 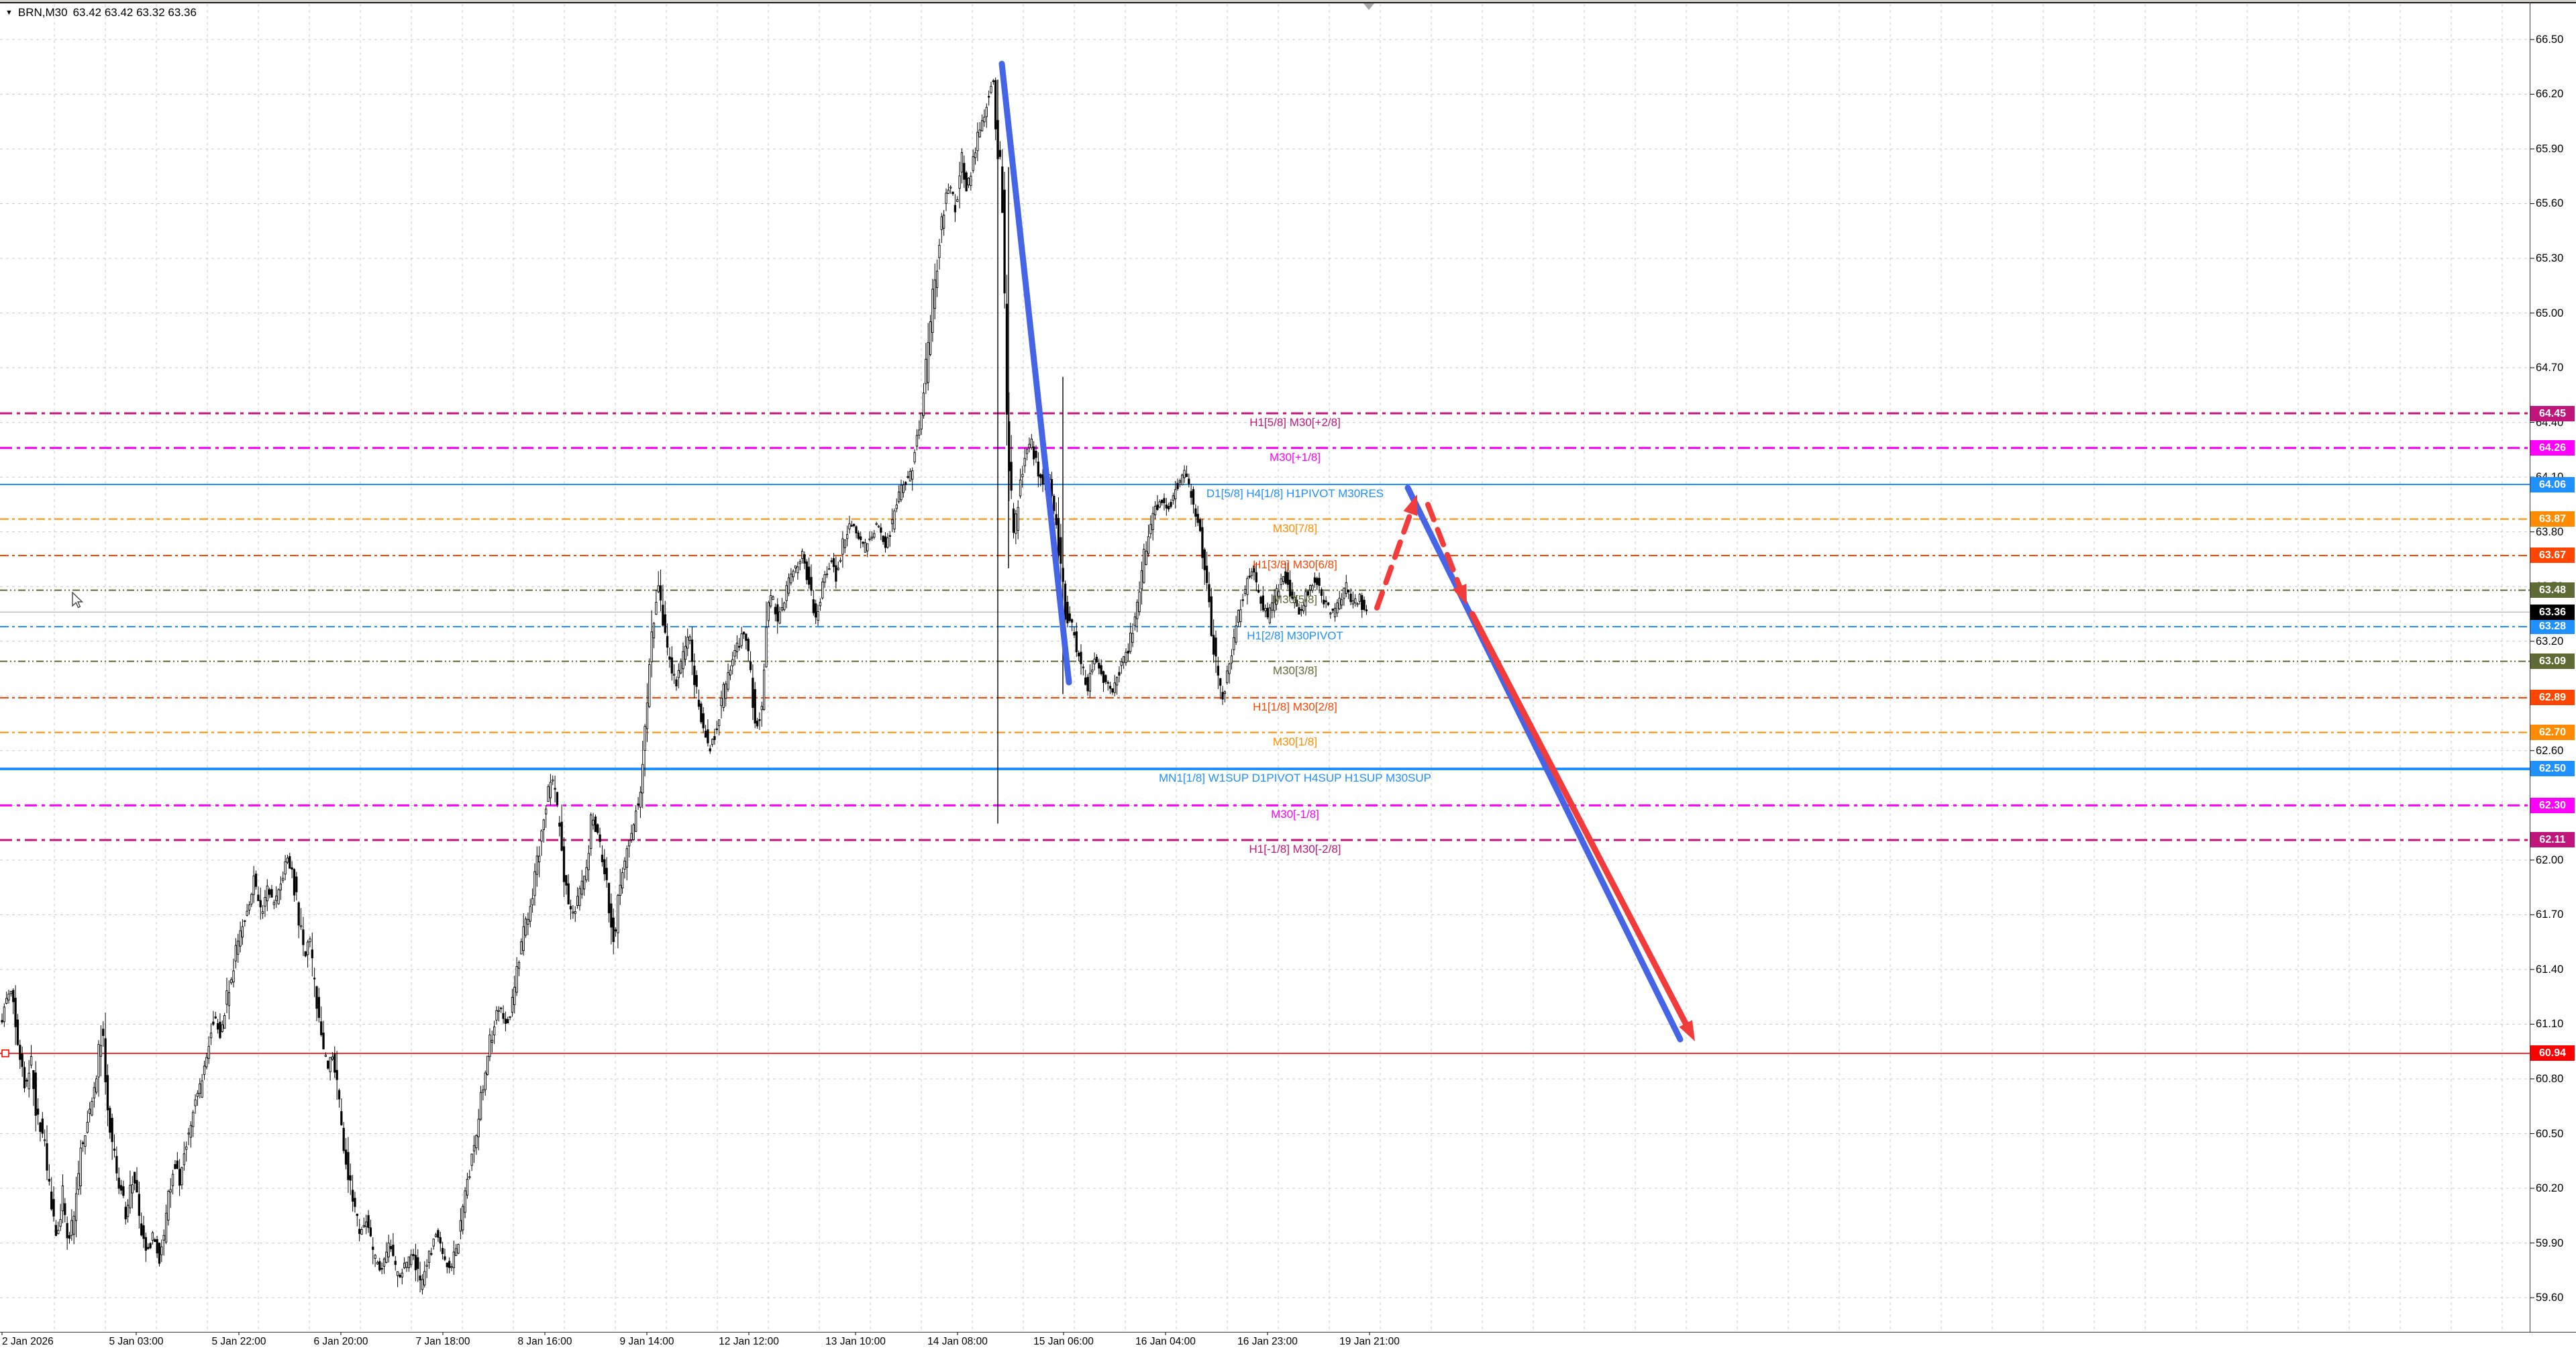 I want to click on level-line-label: M30[1/8], so click(x=1295, y=741).